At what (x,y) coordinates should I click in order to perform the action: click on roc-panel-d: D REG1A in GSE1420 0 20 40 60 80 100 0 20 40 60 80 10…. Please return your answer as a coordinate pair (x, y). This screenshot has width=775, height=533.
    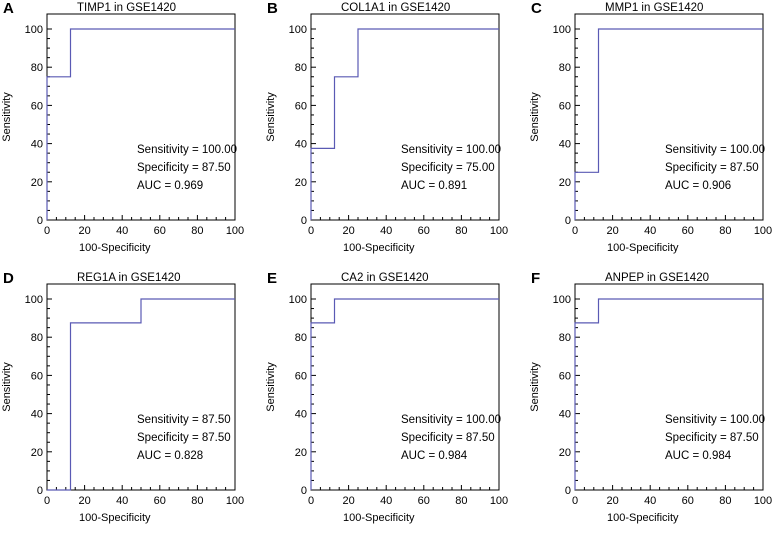
    Looking at the image, I should click on (122, 397).